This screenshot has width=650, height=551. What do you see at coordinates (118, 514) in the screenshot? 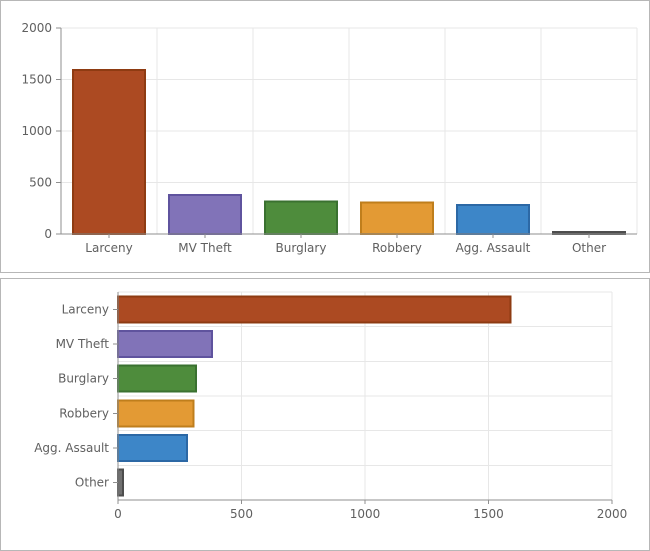
I see `x-tick-label: 0` at bounding box center [118, 514].